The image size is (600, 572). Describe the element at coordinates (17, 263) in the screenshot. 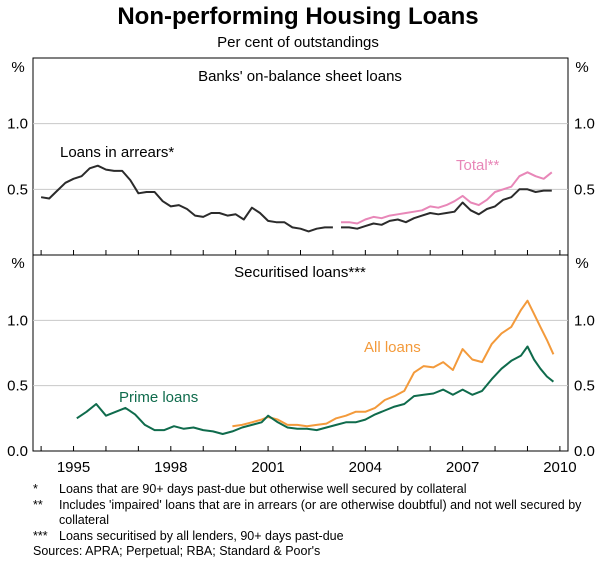

I see `bottom-left-percent-label: %` at that location.